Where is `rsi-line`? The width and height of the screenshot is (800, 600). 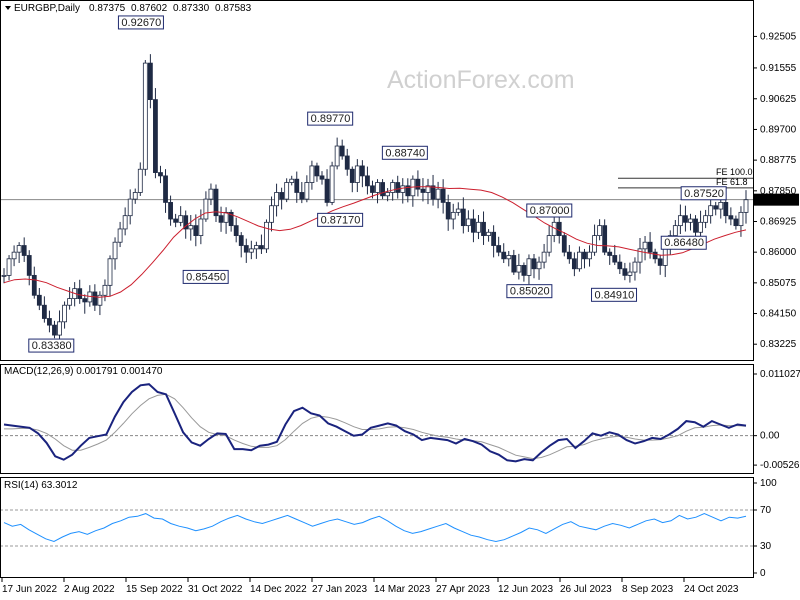
rsi-line is located at coordinates (375, 528).